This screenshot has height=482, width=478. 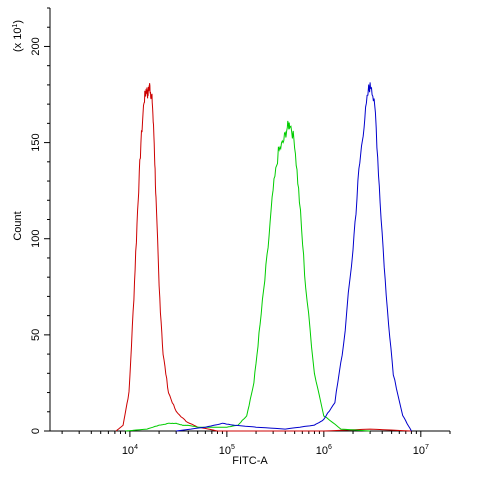 I want to click on y-tick-label: 200, so click(x=36, y=46).